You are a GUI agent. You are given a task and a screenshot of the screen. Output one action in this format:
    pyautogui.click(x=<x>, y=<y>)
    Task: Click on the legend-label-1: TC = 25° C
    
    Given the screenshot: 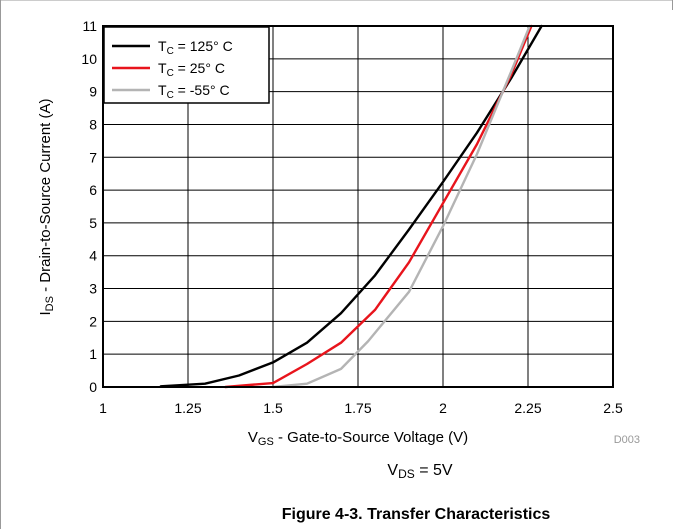 What is the action you would take?
    pyautogui.click(x=191, y=69)
    